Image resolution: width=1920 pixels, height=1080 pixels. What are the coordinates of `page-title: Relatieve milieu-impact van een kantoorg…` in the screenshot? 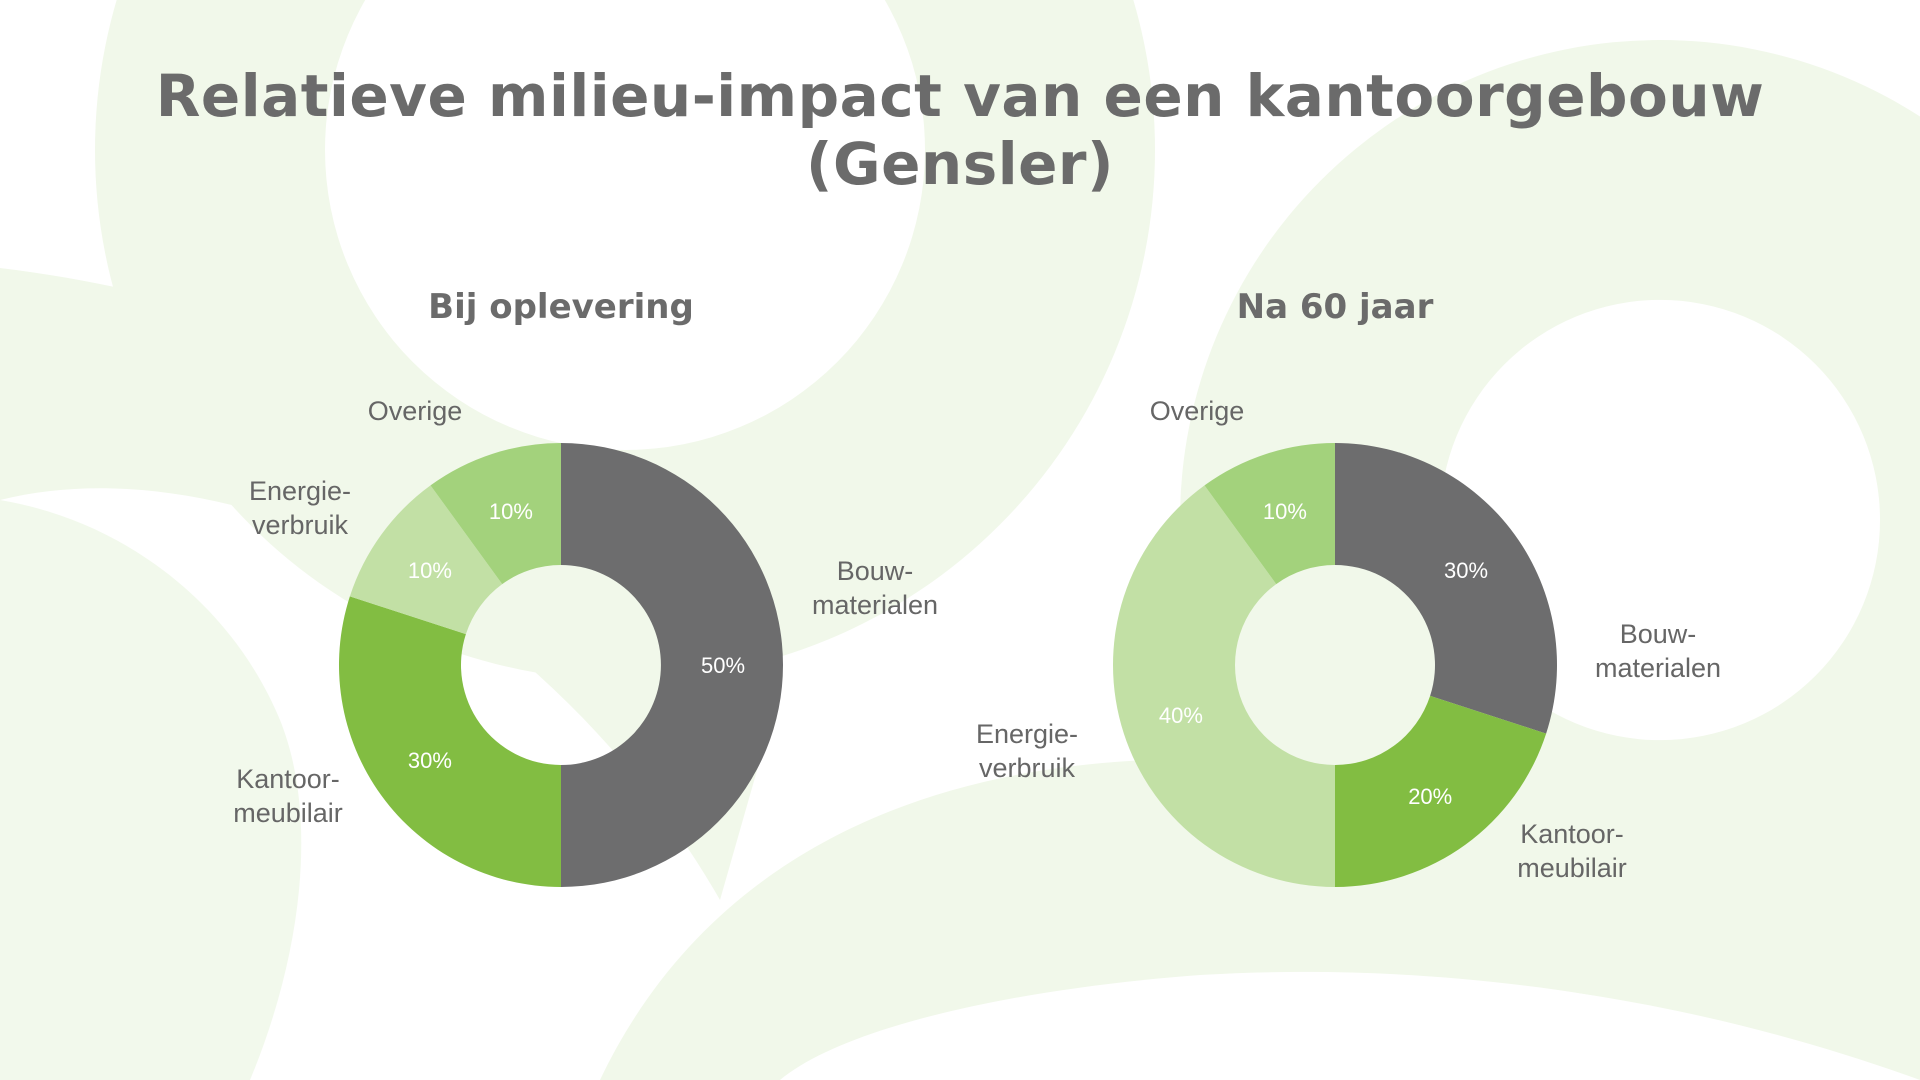 It's located at (960, 130).